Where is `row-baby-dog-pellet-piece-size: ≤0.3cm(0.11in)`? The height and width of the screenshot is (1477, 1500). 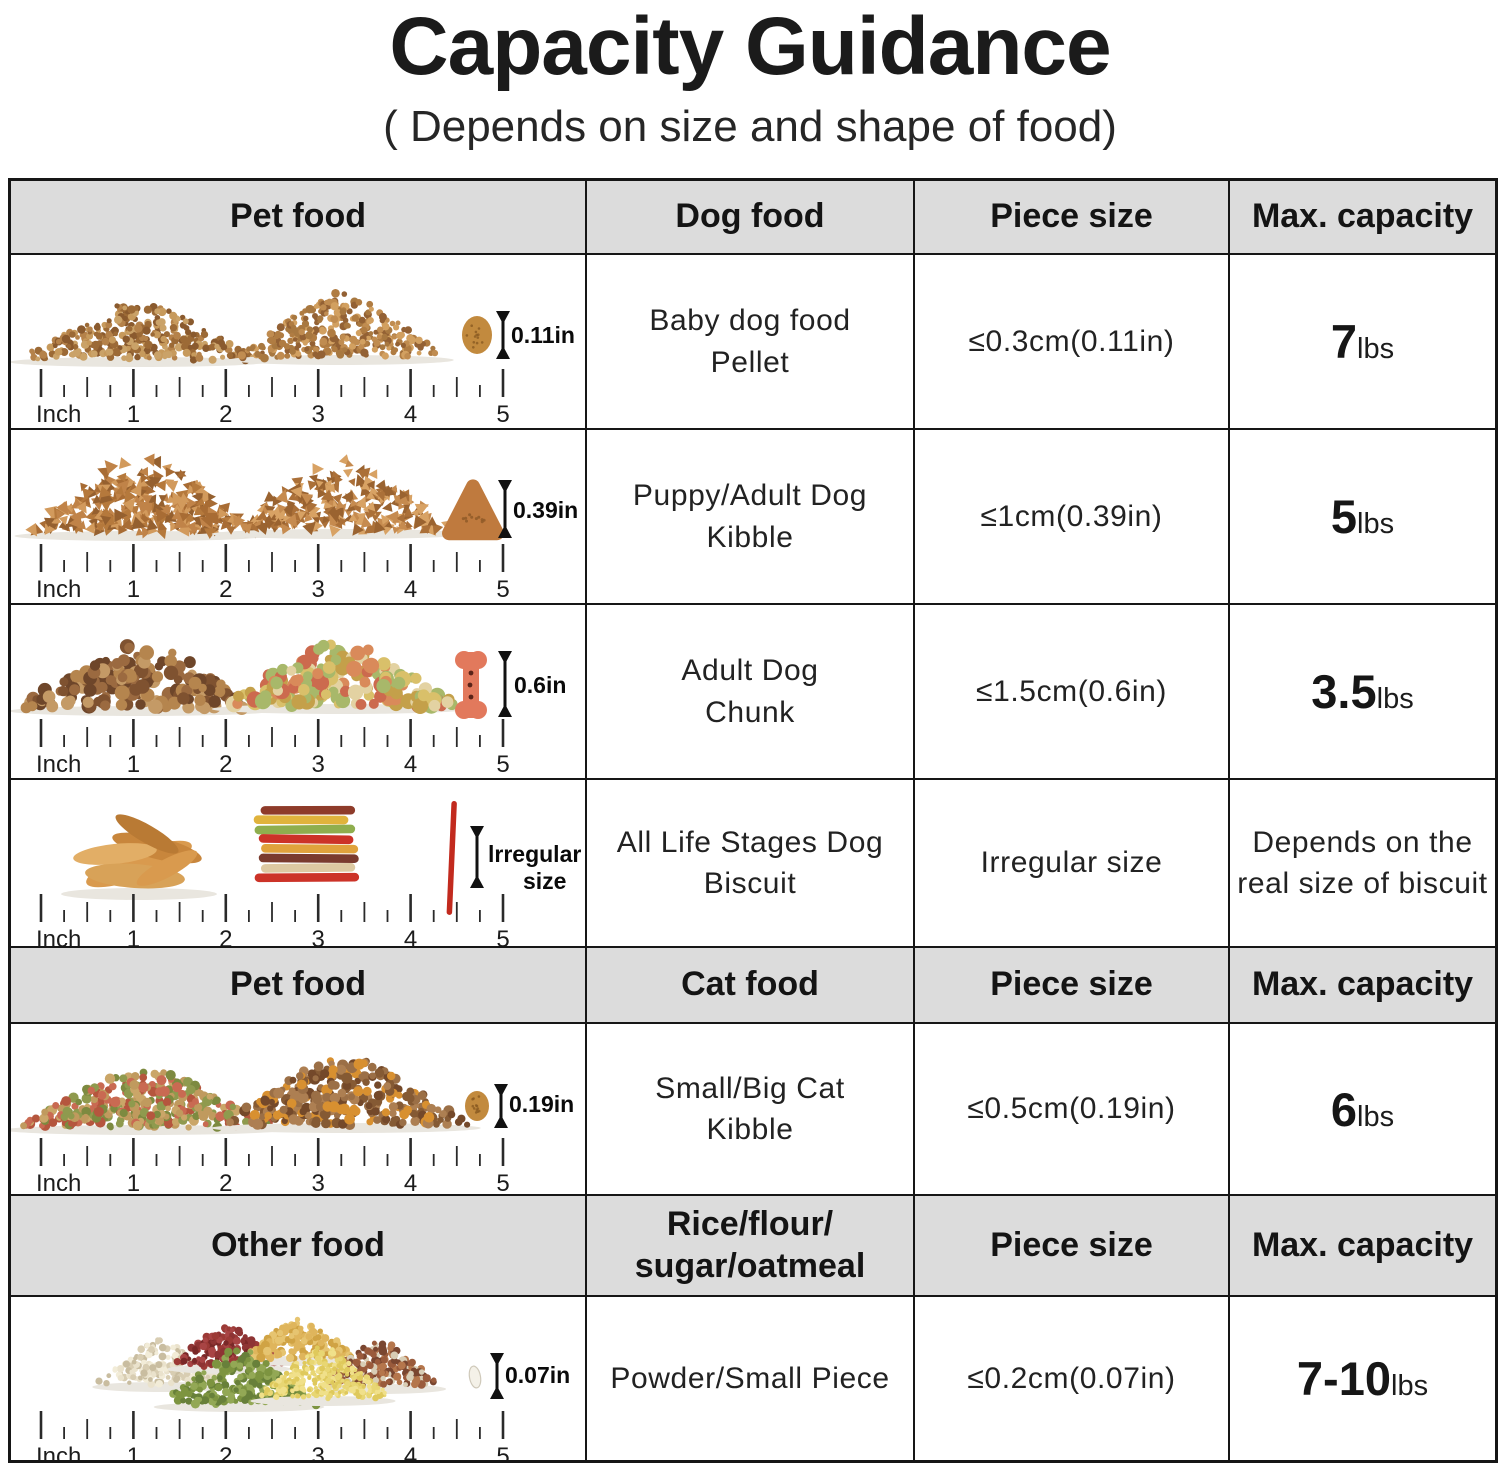
row-baby-dog-pellet-piece-size: ≤0.3cm(0.11in) is located at coordinates (1071, 342).